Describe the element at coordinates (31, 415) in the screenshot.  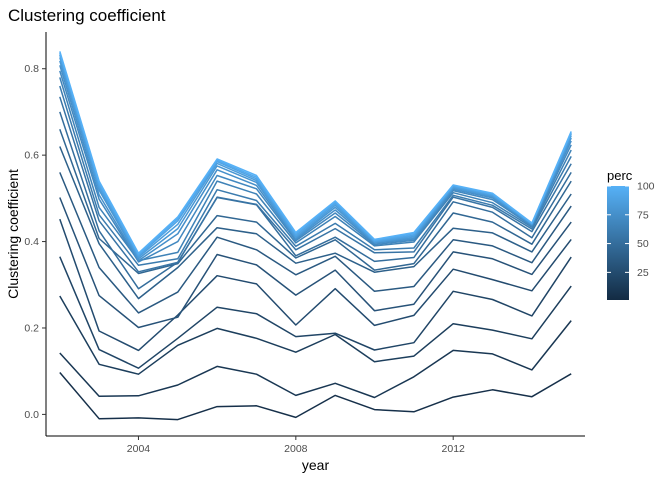
I see `y-tick-label: 0.0` at that location.